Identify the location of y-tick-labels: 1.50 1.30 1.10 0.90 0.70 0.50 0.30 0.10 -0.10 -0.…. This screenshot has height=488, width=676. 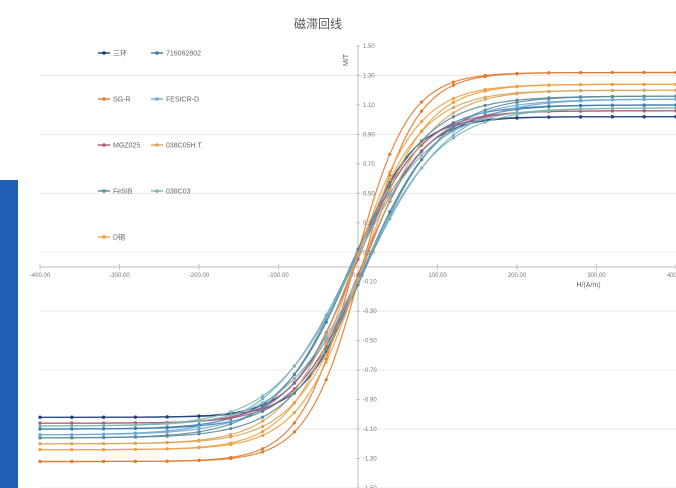
(370, 266).